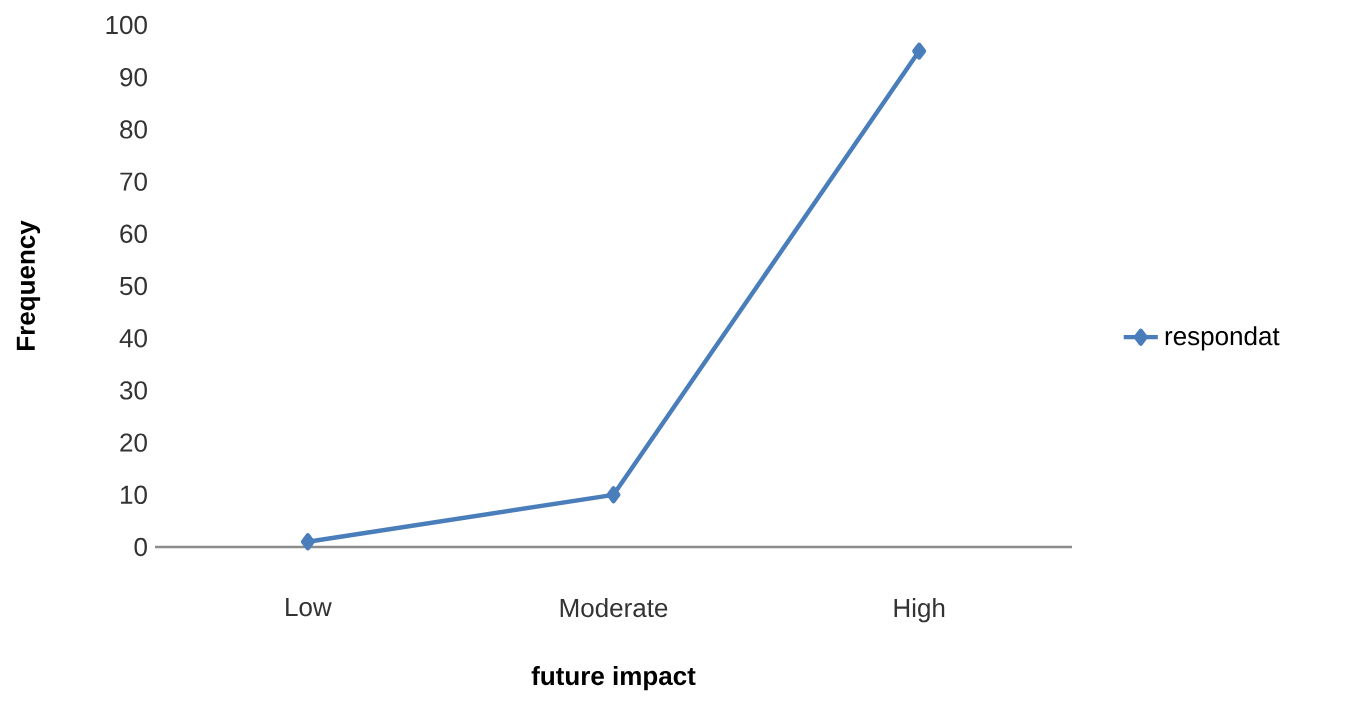 This screenshot has height=720, width=1363. I want to click on legend-label: respondat, so click(1222, 338).